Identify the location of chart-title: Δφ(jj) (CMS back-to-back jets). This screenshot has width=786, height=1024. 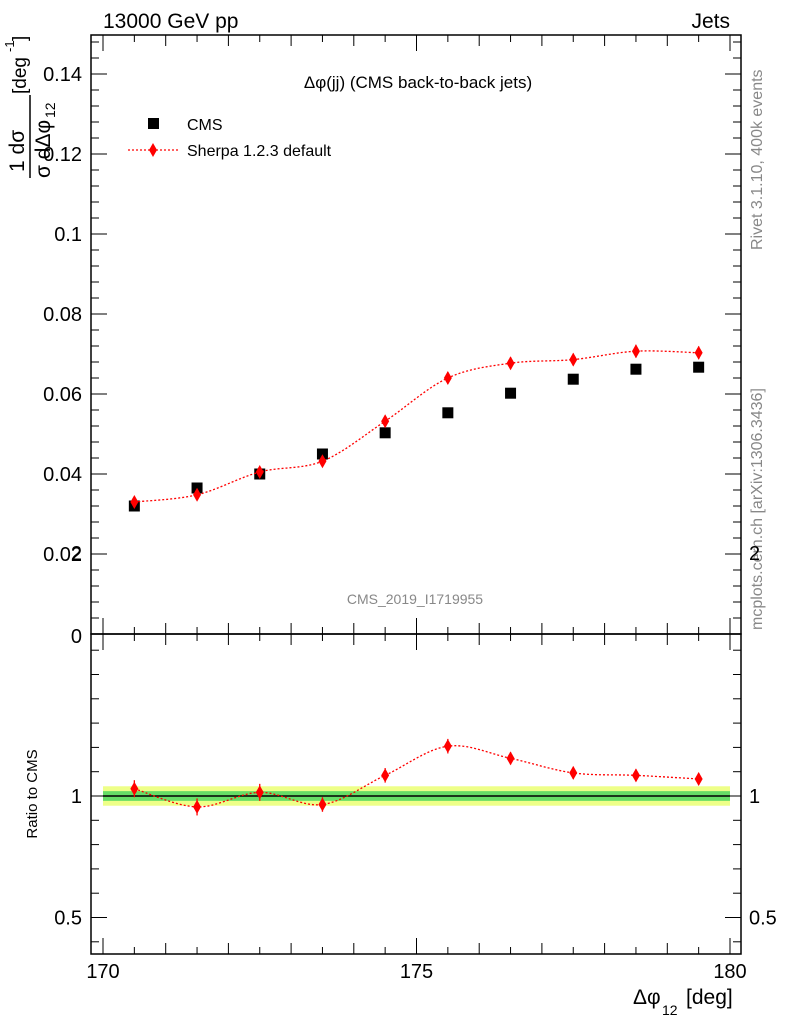
(418, 82).